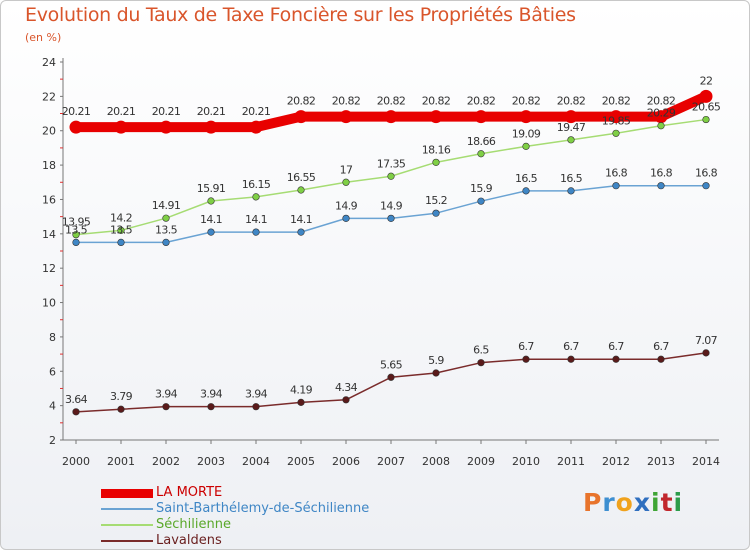 The image size is (750, 550). I want to click on data-label: 16.8, so click(616, 173).